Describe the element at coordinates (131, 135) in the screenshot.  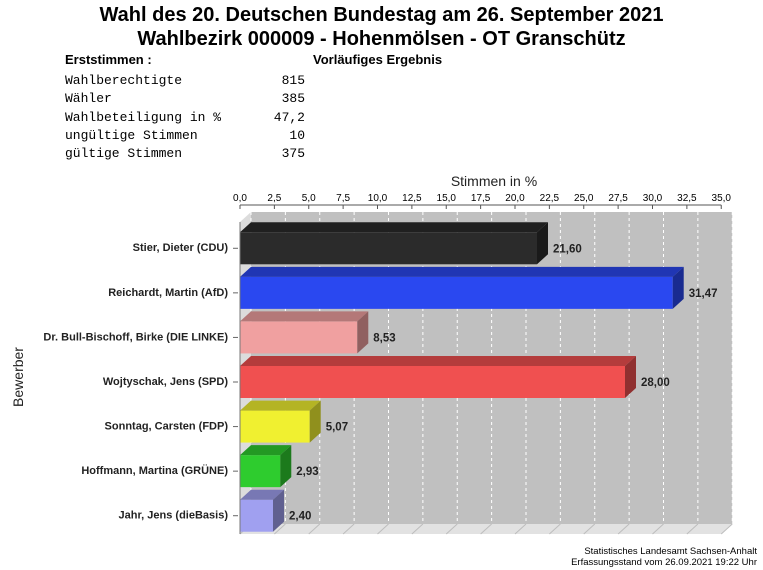
I see `stat-label: ungültige Stimmen` at that location.